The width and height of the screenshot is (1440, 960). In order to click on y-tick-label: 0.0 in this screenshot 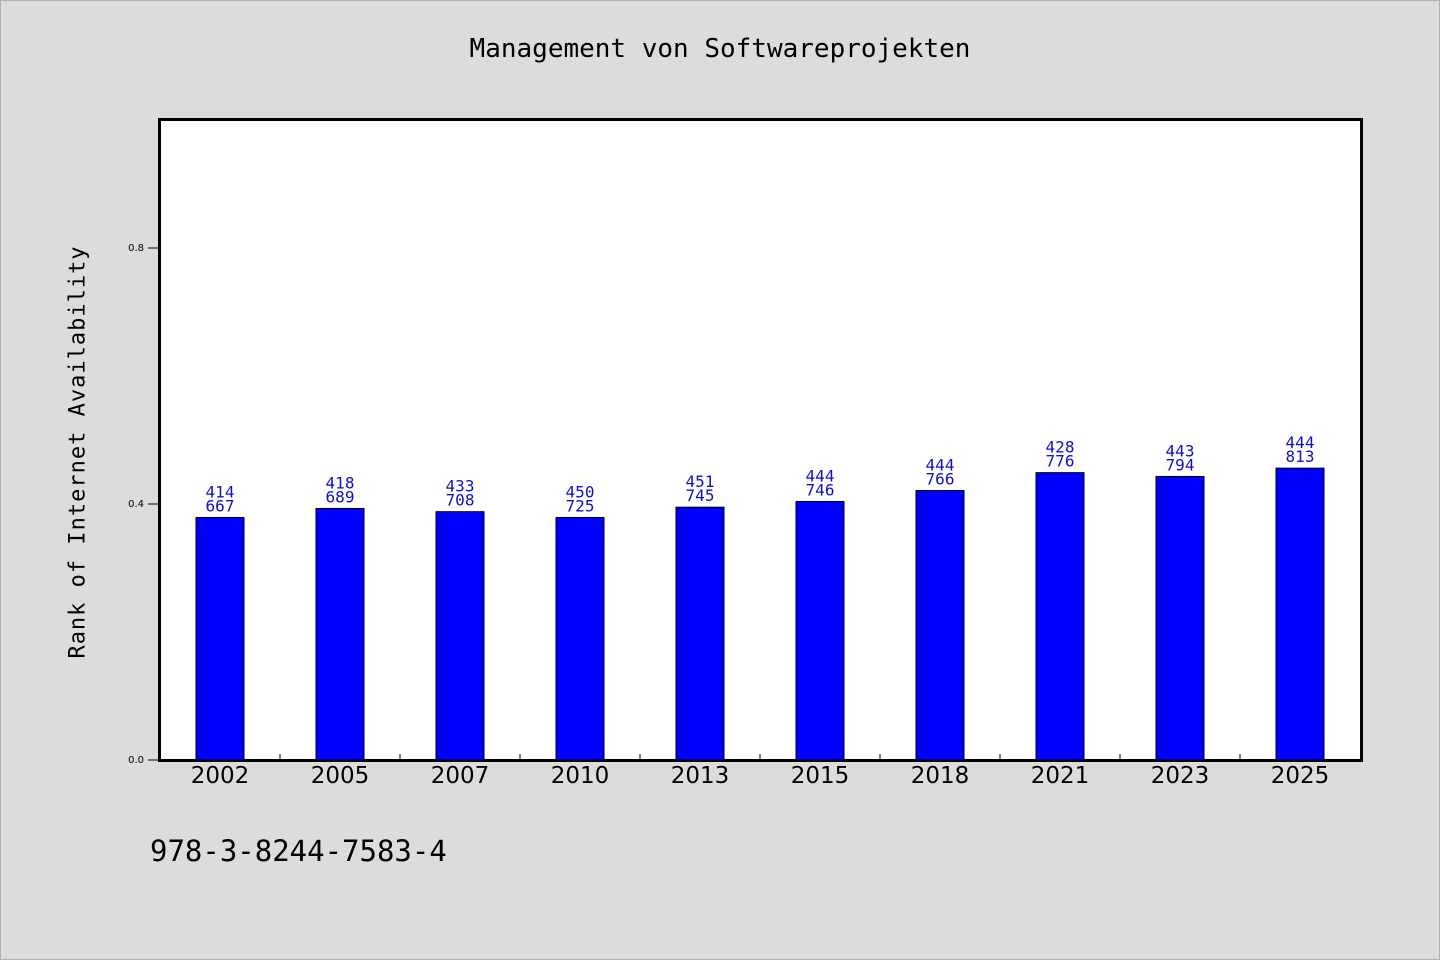, I will do `click(136, 760)`.